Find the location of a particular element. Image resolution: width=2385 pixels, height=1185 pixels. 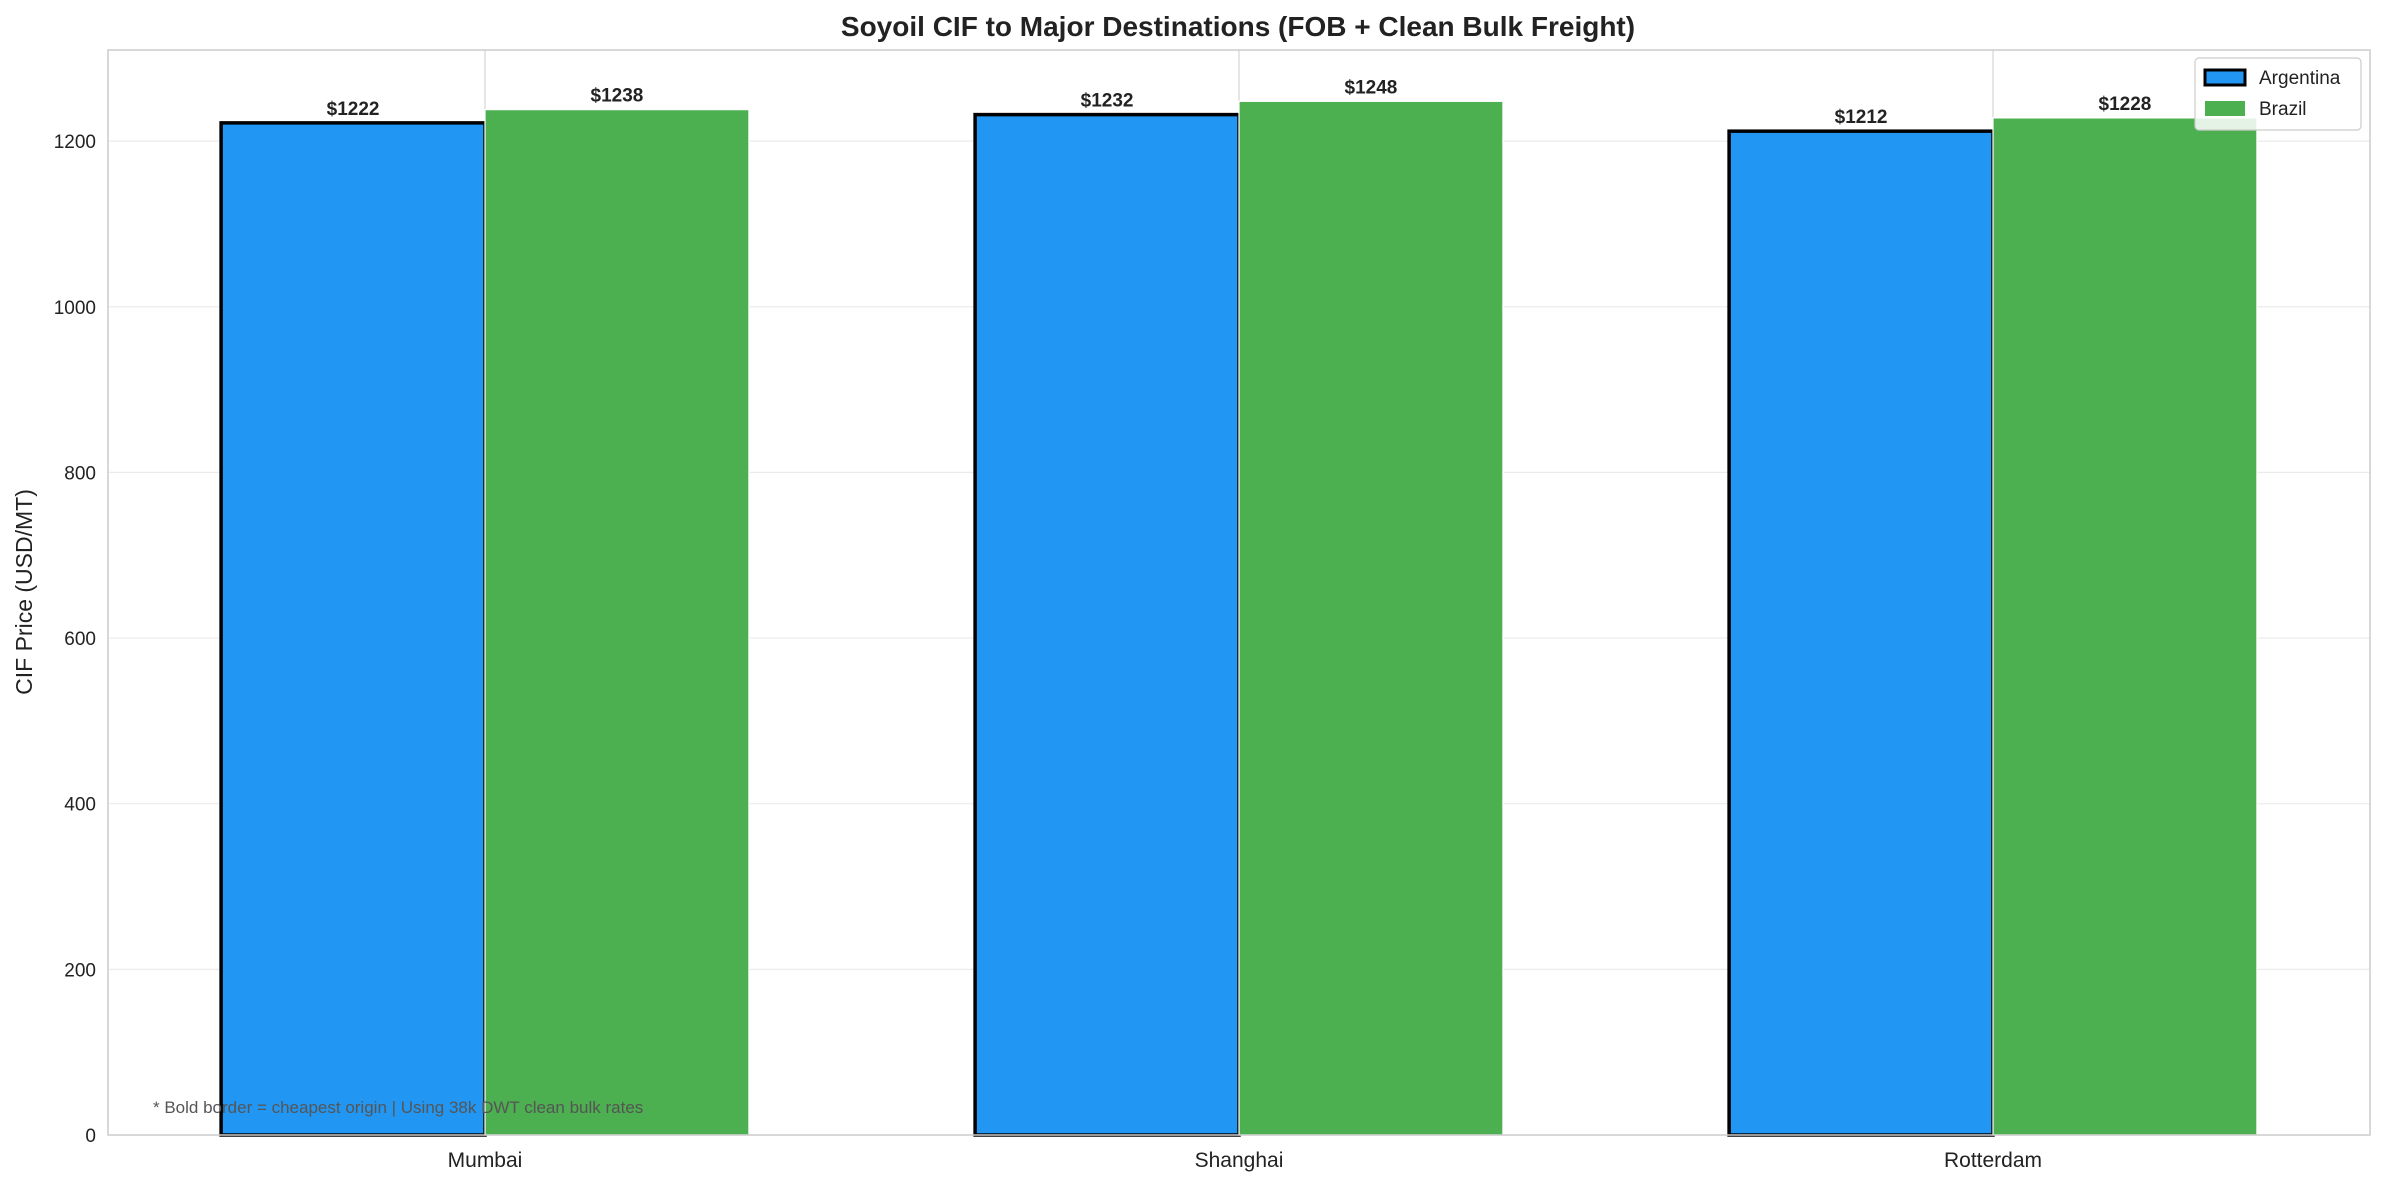

data-labels: $1222 $1238 $1232 $1248 $1212 $1228 is located at coordinates (1239, 102).